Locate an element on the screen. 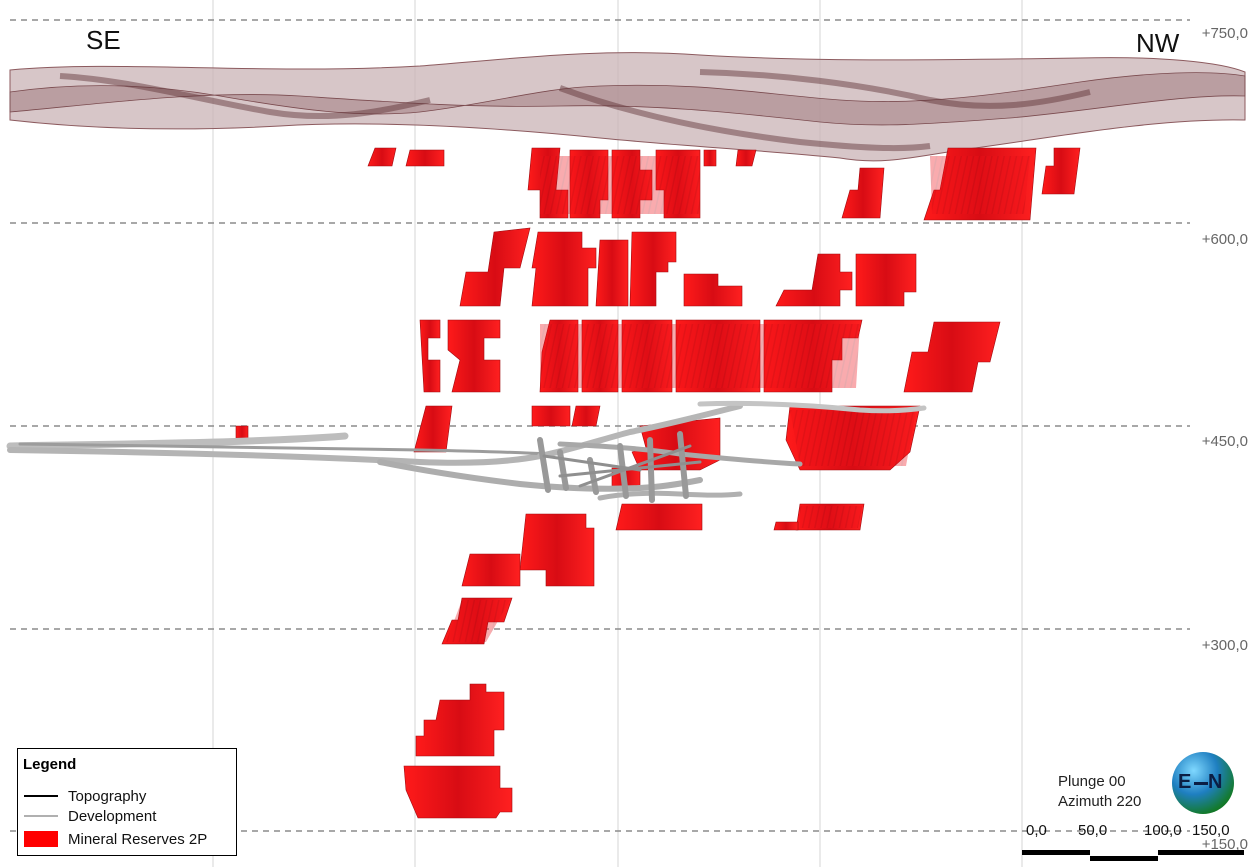  scale-label-100: 100,0 is located at coordinates (1163, 830).